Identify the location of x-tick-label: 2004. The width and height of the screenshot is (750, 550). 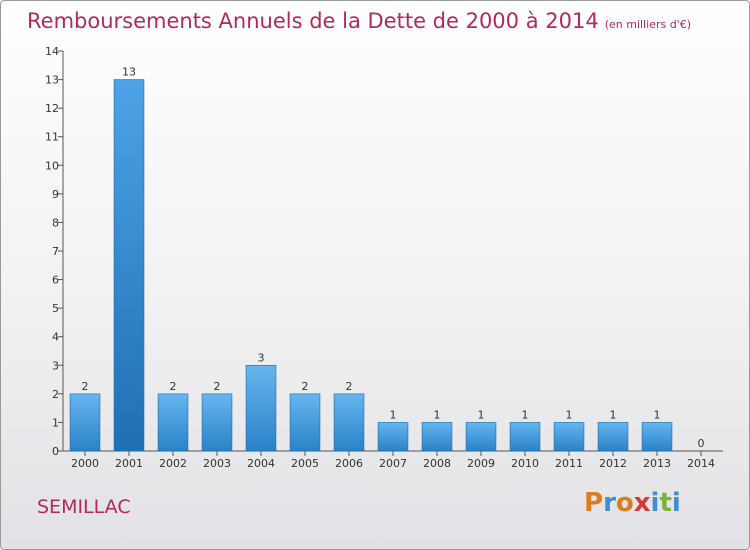
(261, 463).